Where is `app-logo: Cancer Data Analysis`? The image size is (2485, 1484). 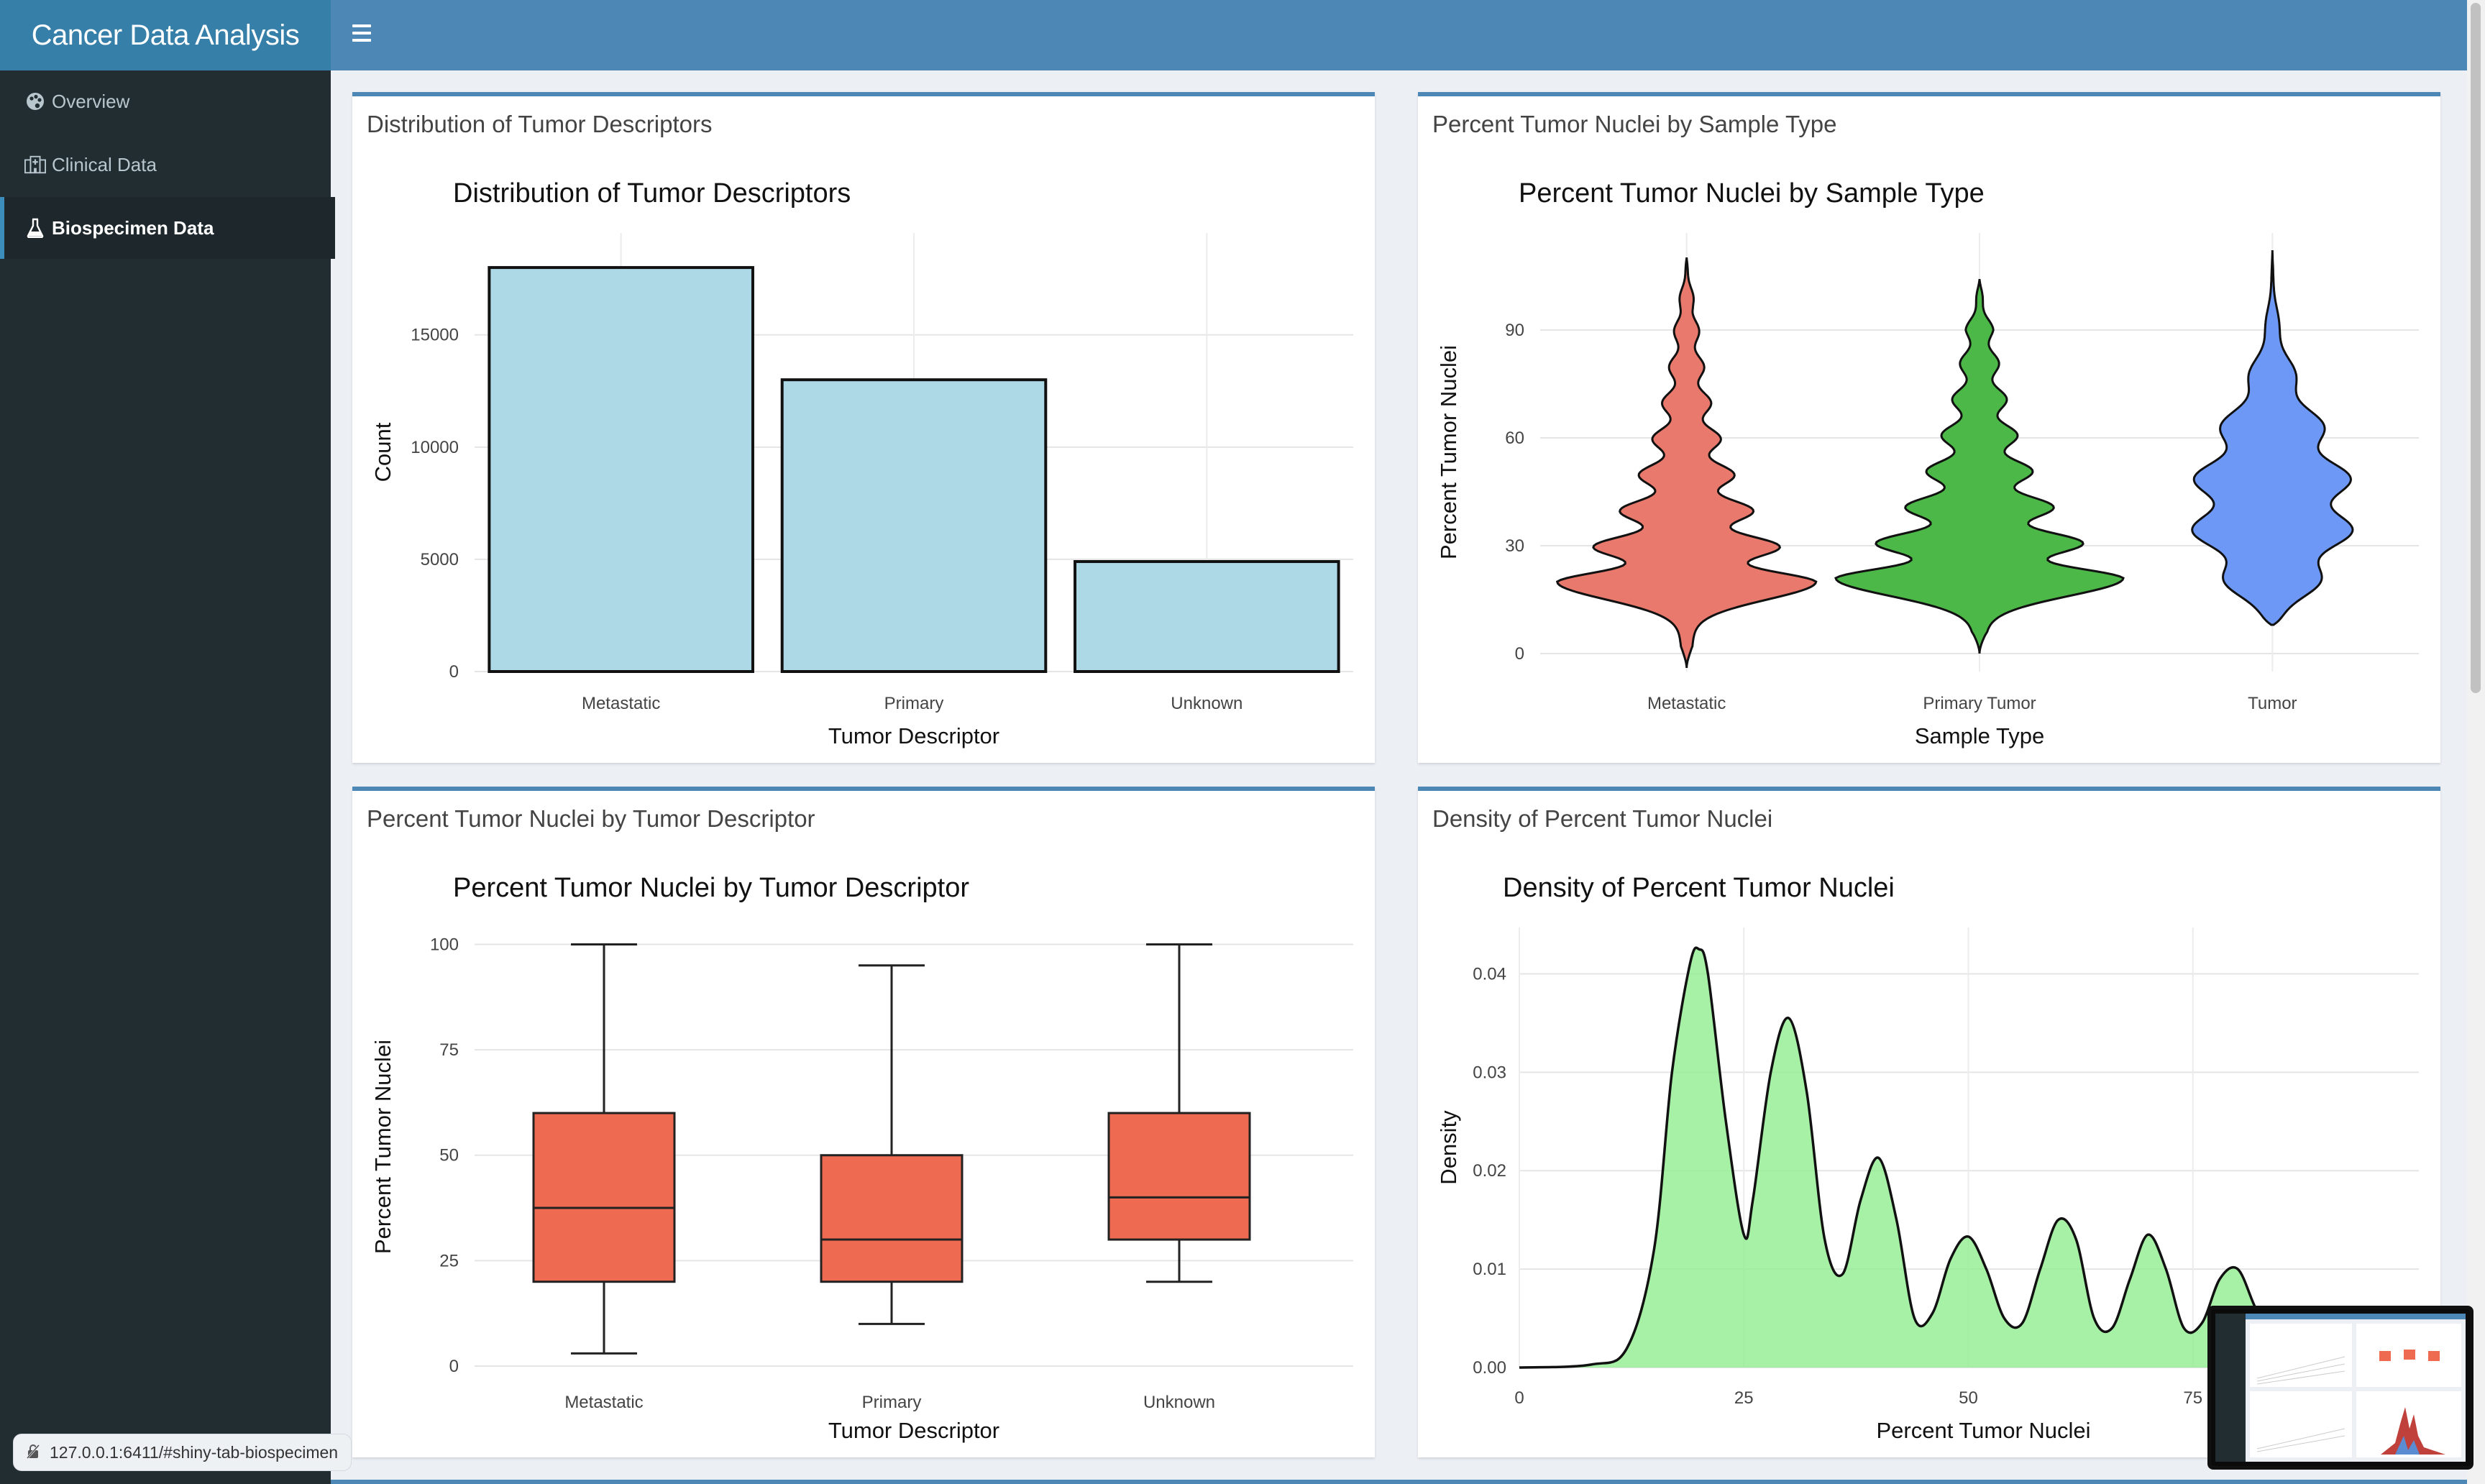 app-logo: Cancer Data Analysis is located at coordinates (165, 35).